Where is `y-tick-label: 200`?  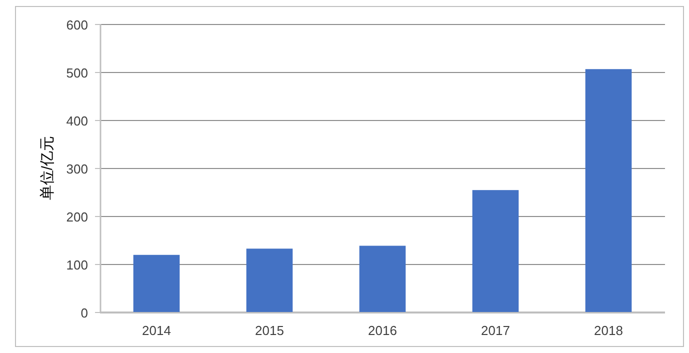
y-tick-label: 200 is located at coordinates (77, 217).